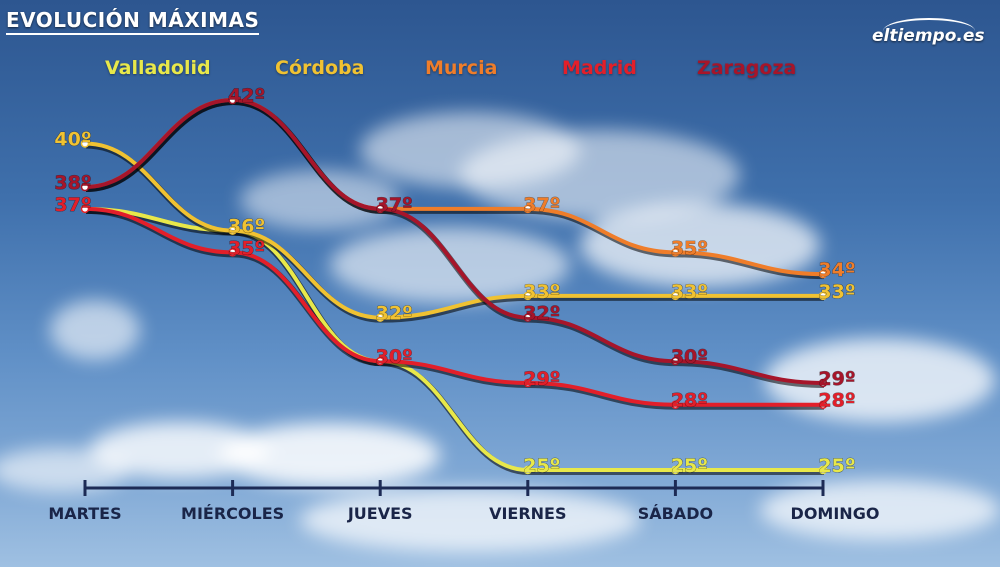 Image resolution: width=1000 pixels, height=567 pixels. I want to click on legend-zaragoza: Zaragoza, so click(747, 68).